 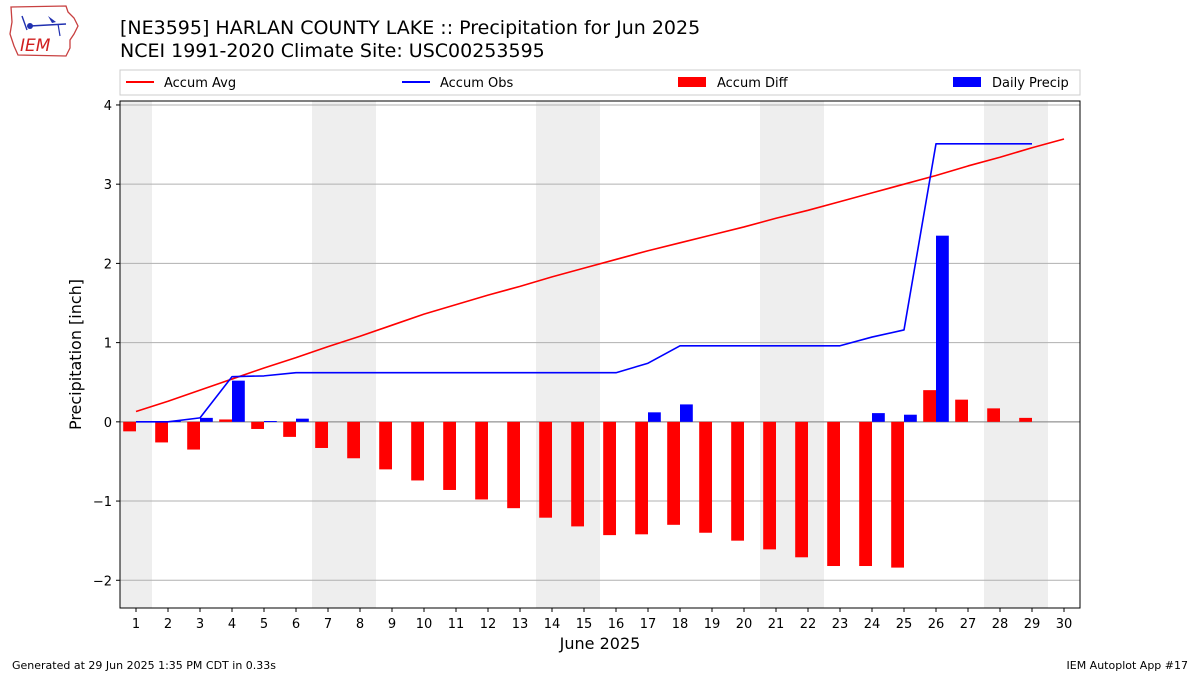 What do you see at coordinates (967, 82) in the screenshot?
I see `daily-precip-legend-swatch` at bounding box center [967, 82].